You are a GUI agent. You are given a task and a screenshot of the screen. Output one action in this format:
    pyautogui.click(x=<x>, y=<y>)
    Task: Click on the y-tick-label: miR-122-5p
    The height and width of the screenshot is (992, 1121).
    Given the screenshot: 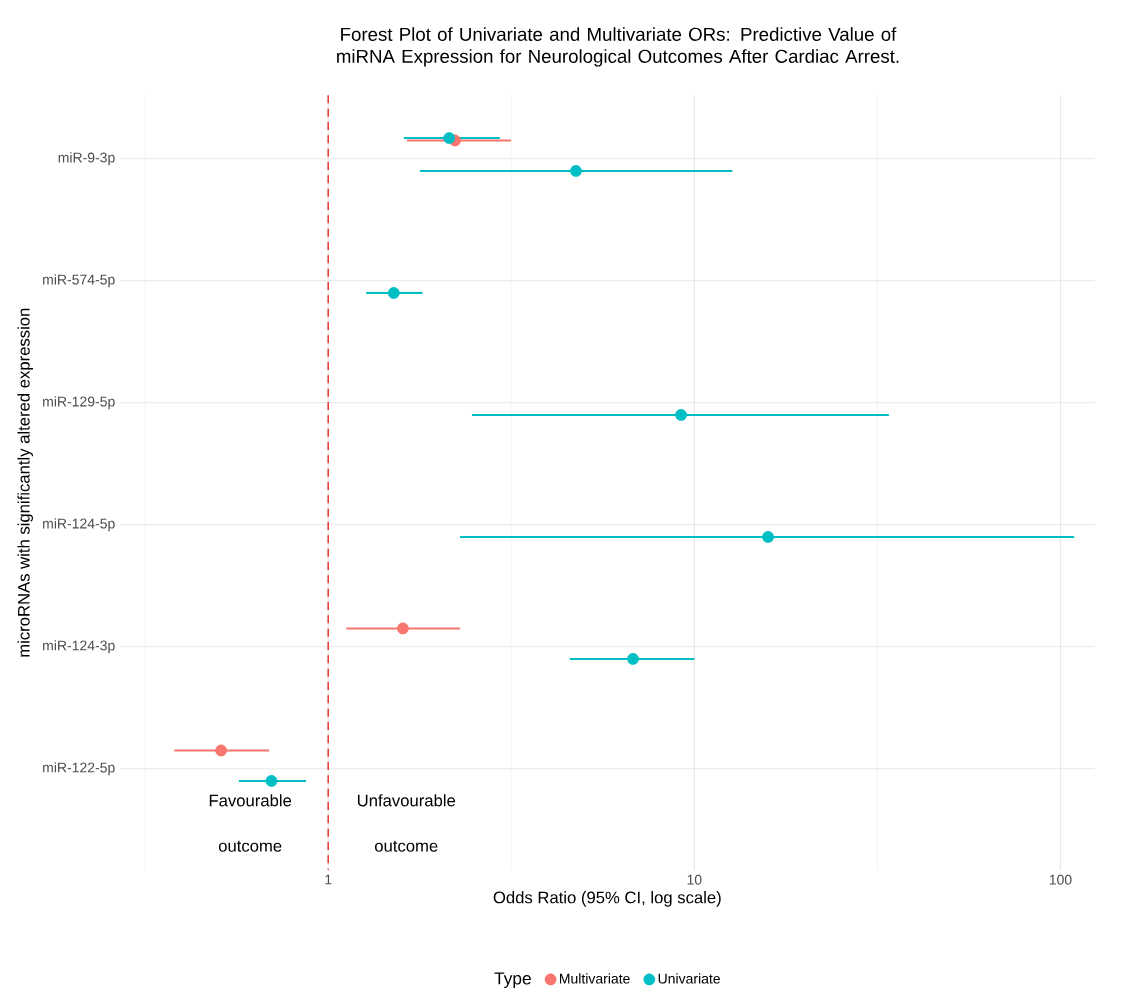 What is the action you would take?
    pyautogui.click(x=79, y=769)
    